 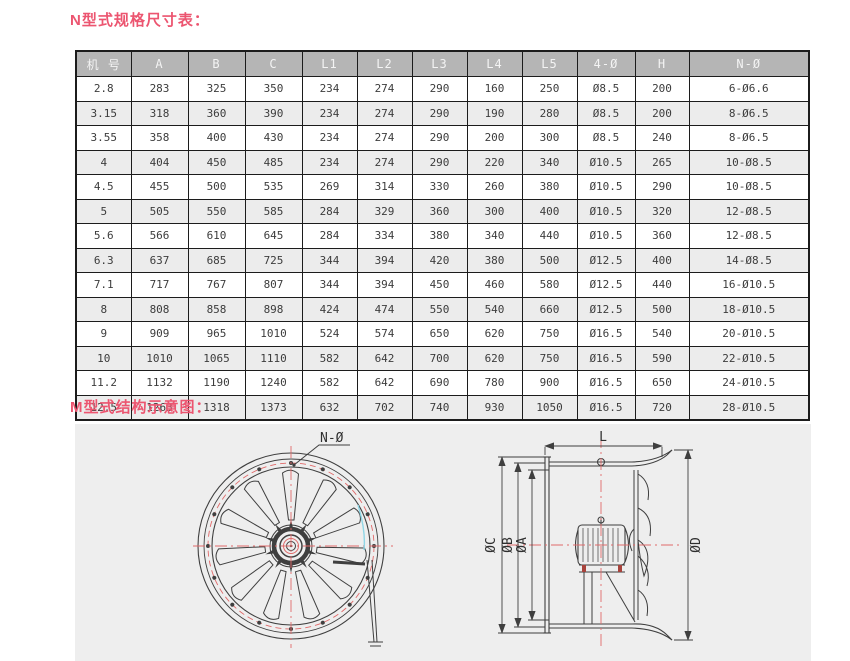 What do you see at coordinates (329, 334) in the screenshot?
I see `table-cell: 524` at bounding box center [329, 334].